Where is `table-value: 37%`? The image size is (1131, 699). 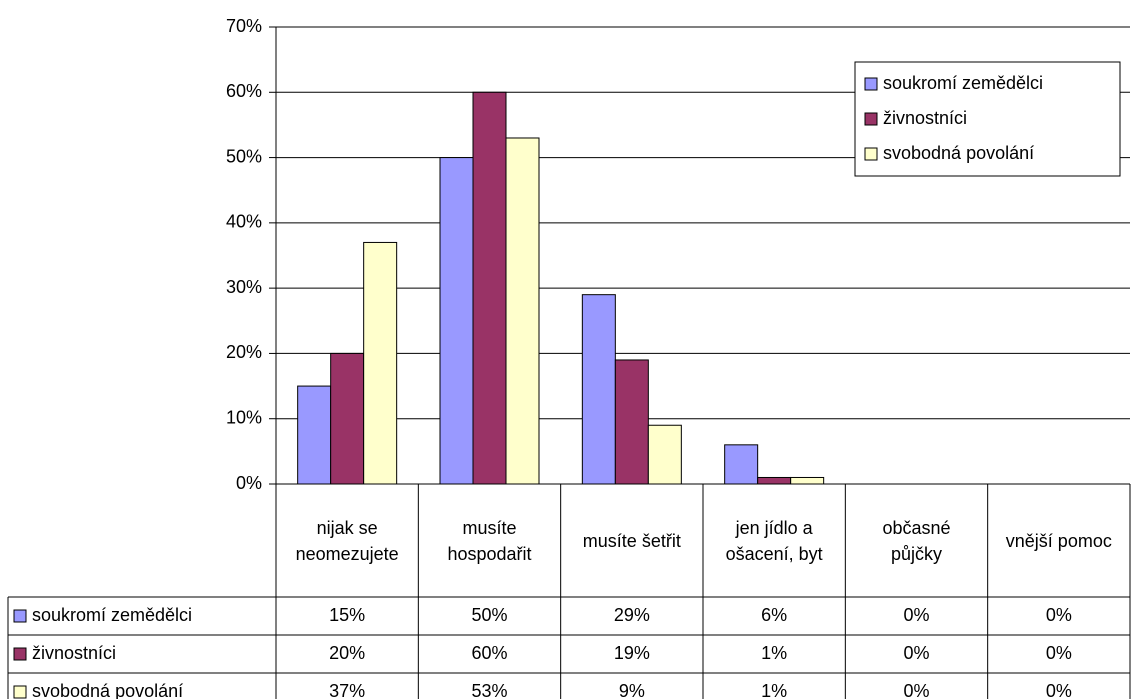
table-value: 37% is located at coordinates (347, 690).